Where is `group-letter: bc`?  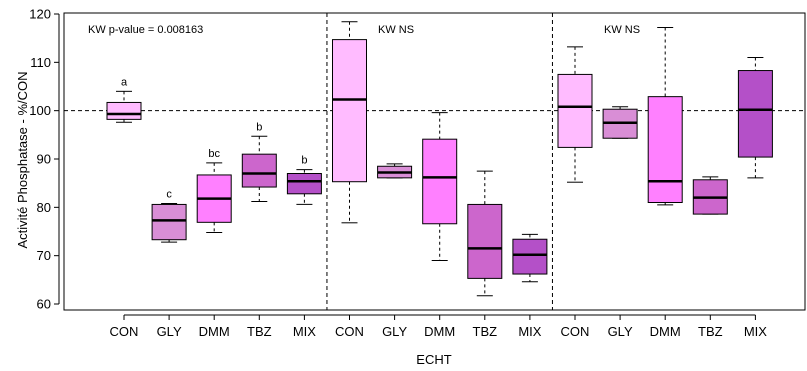 group-letter: bc is located at coordinates (214, 154).